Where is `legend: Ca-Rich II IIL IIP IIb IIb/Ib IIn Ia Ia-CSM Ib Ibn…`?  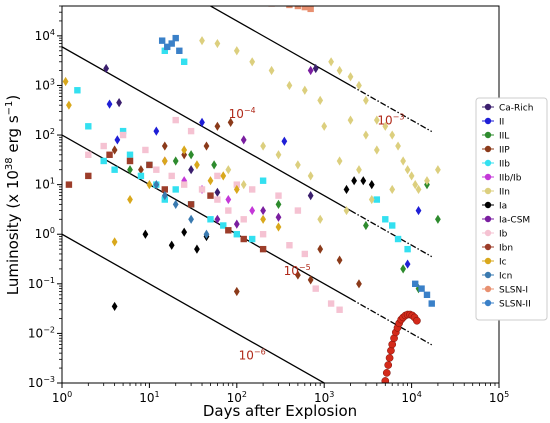 legend: Ca-Rich II IIL IIP IIb IIb/Ib IIn Ia Ia-CSM Ib Ibn… is located at coordinates (511, 209).